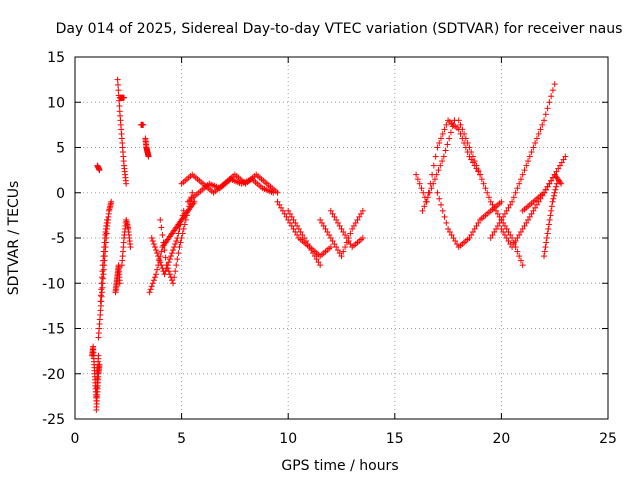  I want to click on data-point-arc-f, so click(124, 97).